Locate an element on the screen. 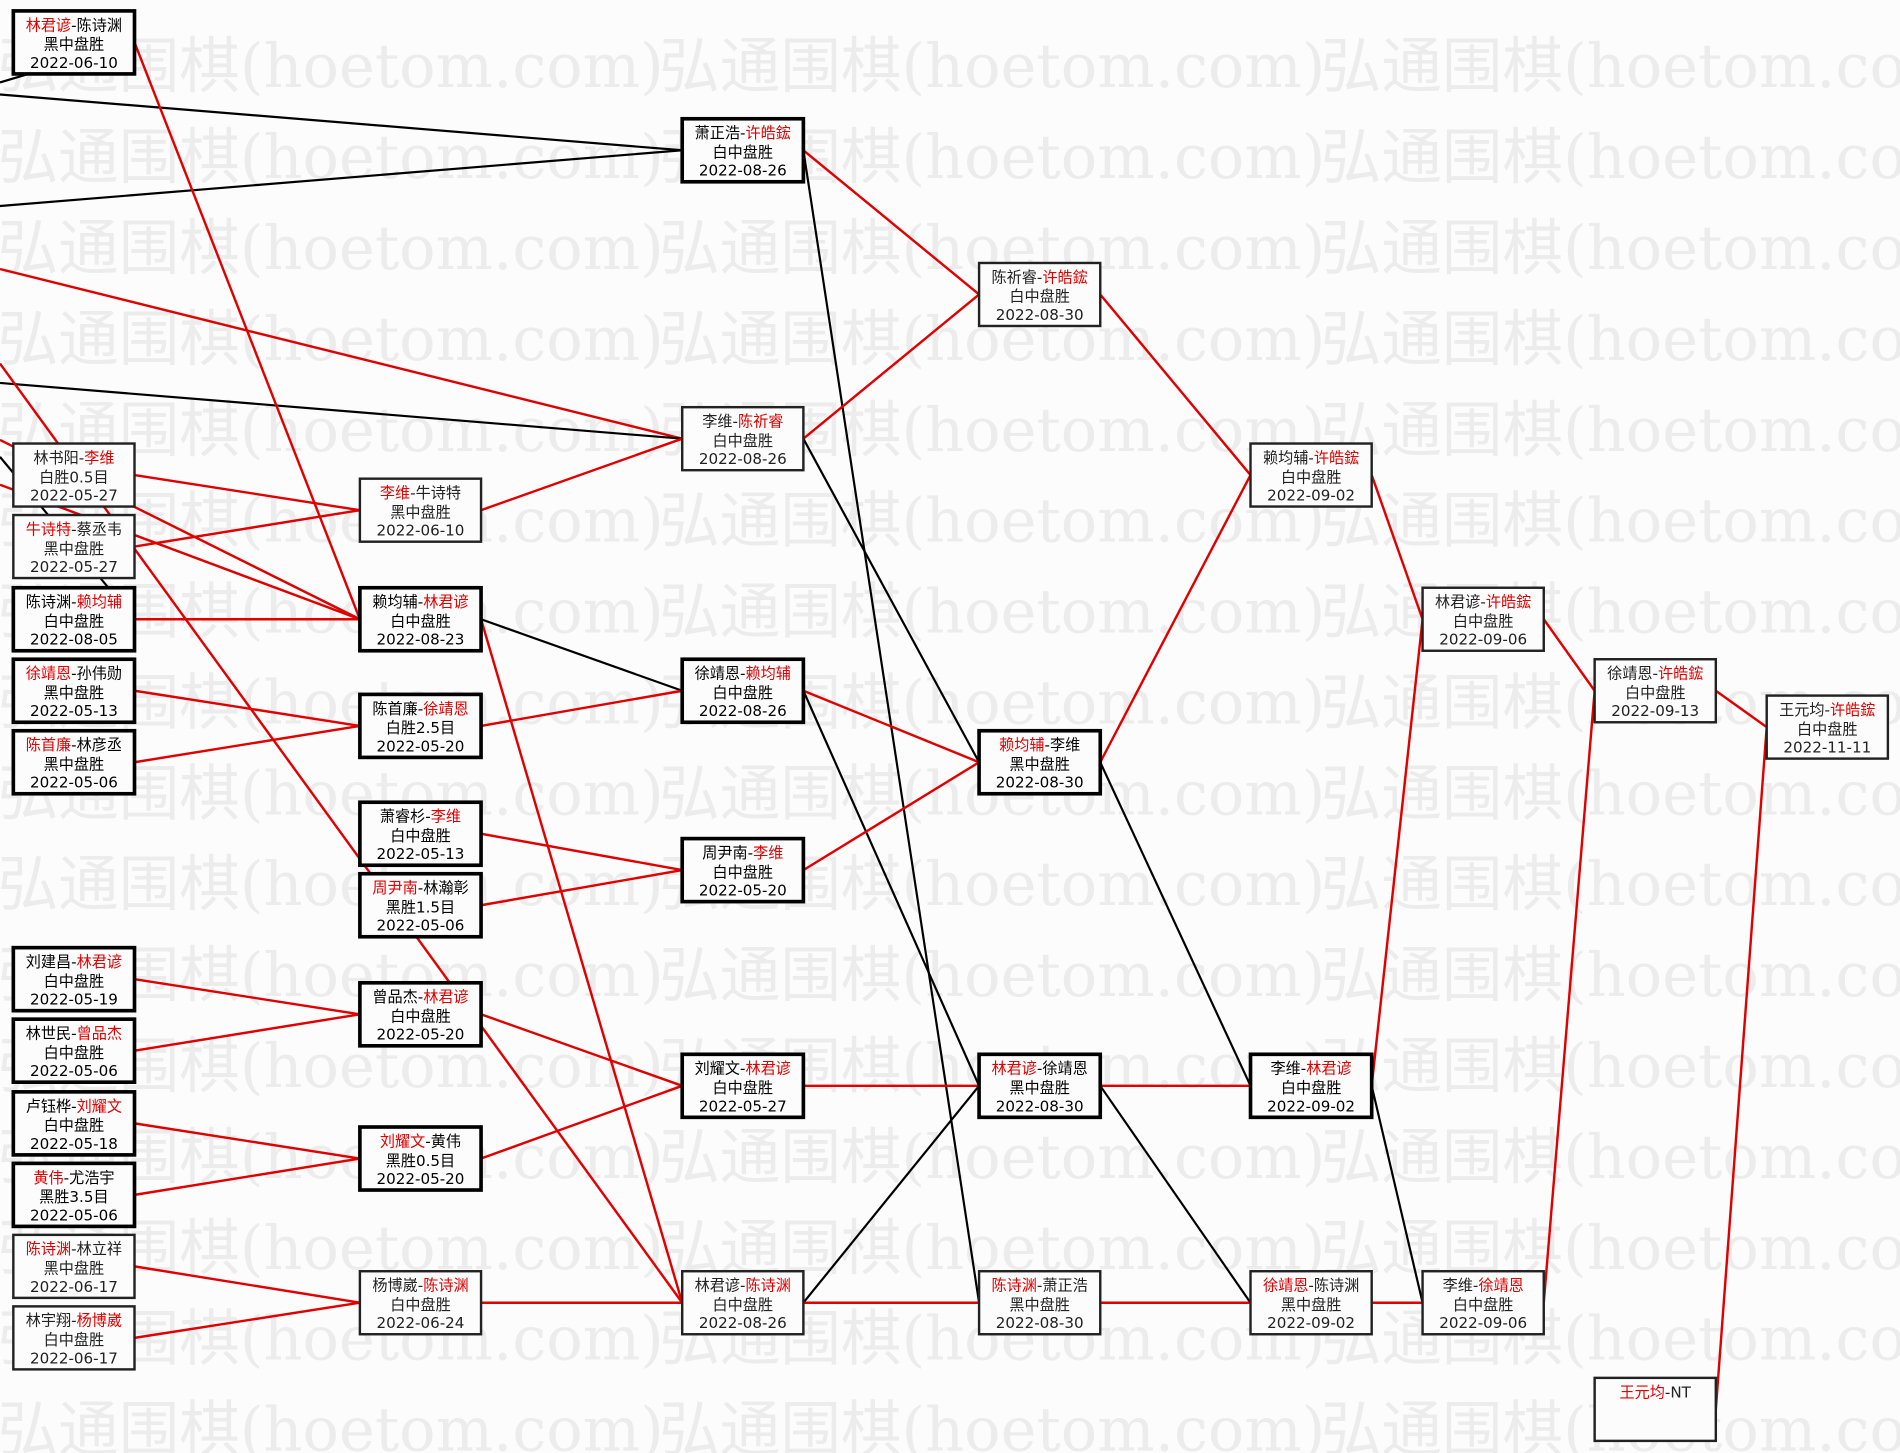  players-label: 周尹南-李维 is located at coordinates (742, 853).